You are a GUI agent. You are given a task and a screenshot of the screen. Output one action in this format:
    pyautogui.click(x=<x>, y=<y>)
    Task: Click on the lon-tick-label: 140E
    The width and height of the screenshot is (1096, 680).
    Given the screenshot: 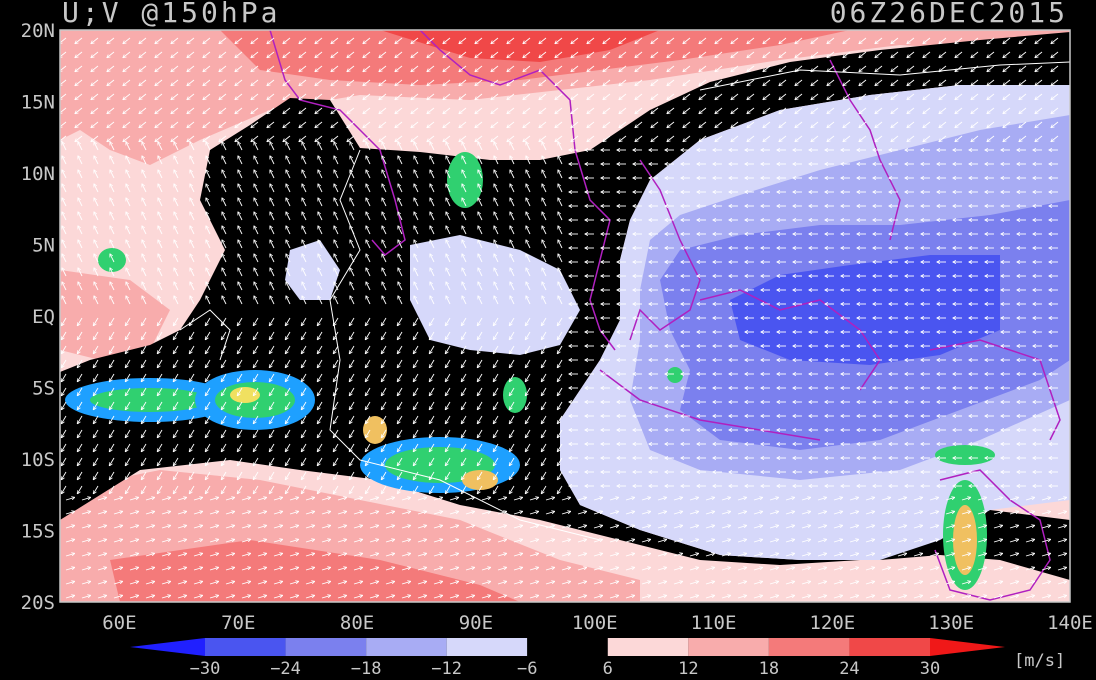 What is the action you would take?
    pyautogui.click(x=1070, y=623)
    